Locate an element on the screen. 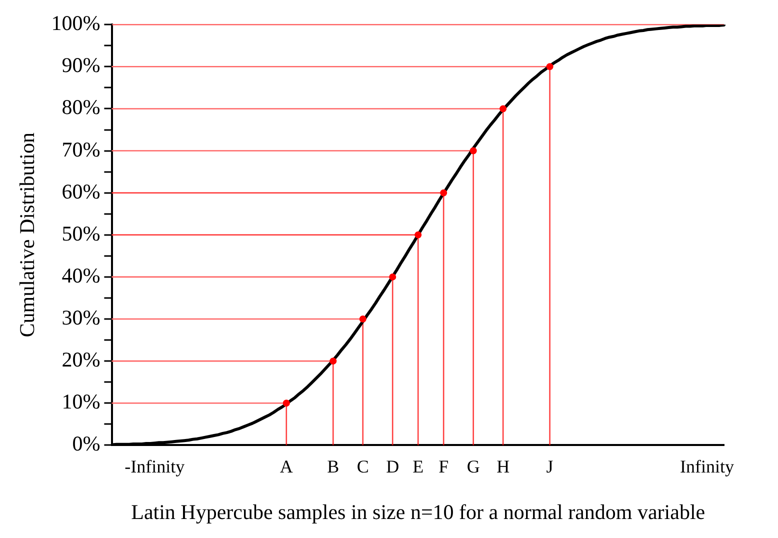 The height and width of the screenshot is (538, 778). y-tick-label: 10% is located at coordinates (81, 402).